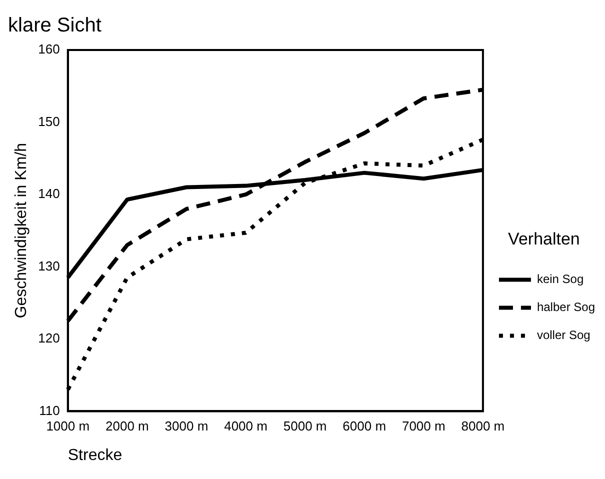 This screenshot has height=479, width=605. What do you see at coordinates (560, 279) in the screenshot?
I see `legend-label: kein Sog` at bounding box center [560, 279].